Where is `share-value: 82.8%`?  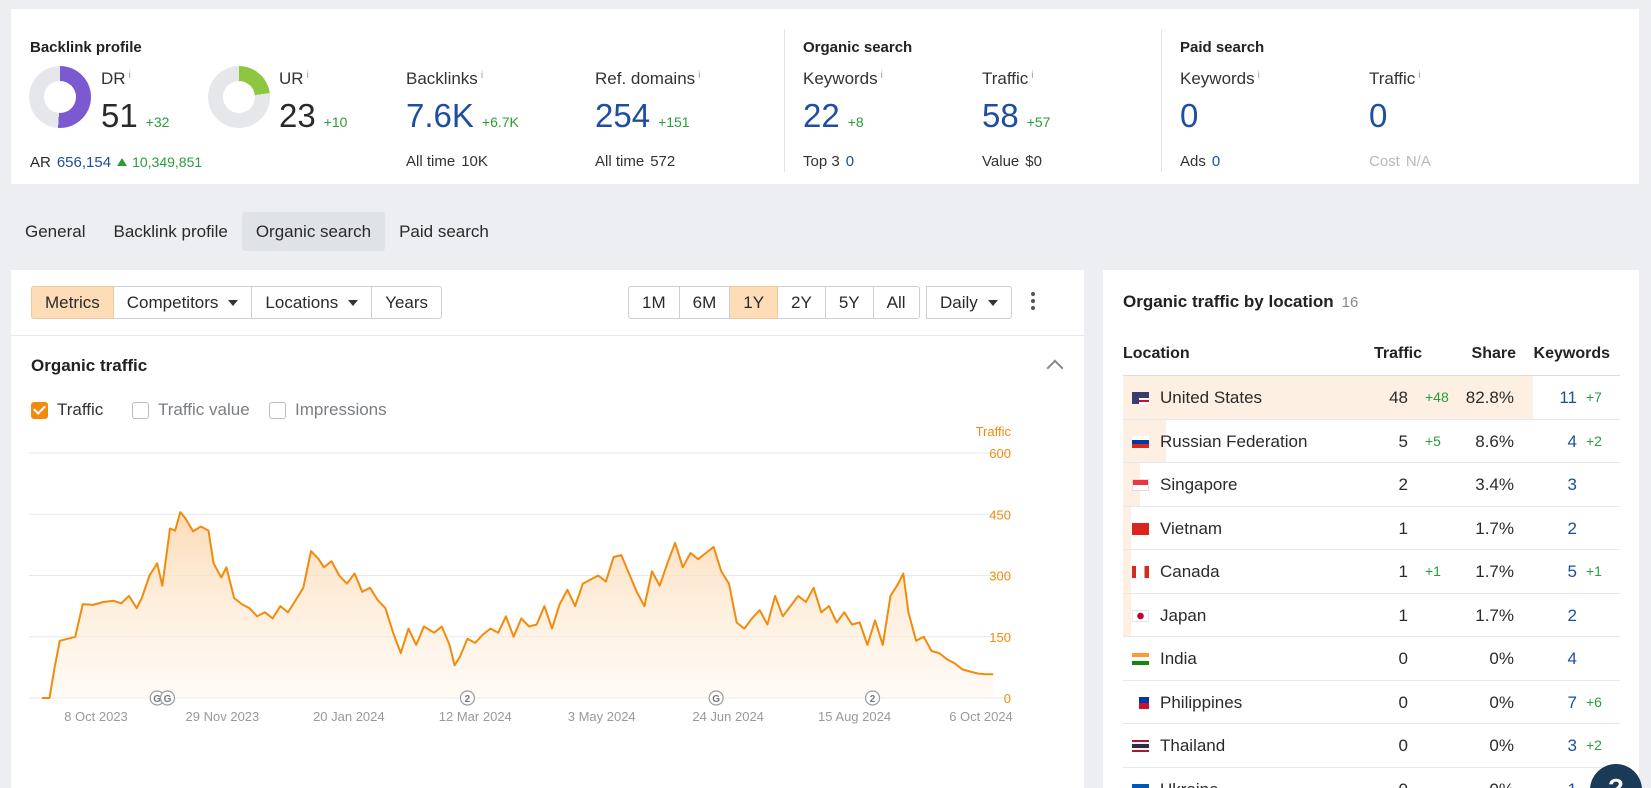 share-value: 82.8% is located at coordinates (1489, 397).